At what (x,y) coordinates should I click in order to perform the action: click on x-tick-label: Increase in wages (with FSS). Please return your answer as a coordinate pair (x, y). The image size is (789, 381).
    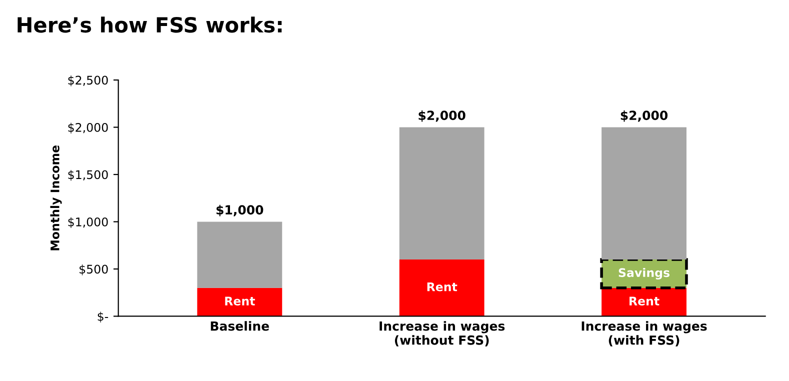
    Looking at the image, I should click on (644, 333).